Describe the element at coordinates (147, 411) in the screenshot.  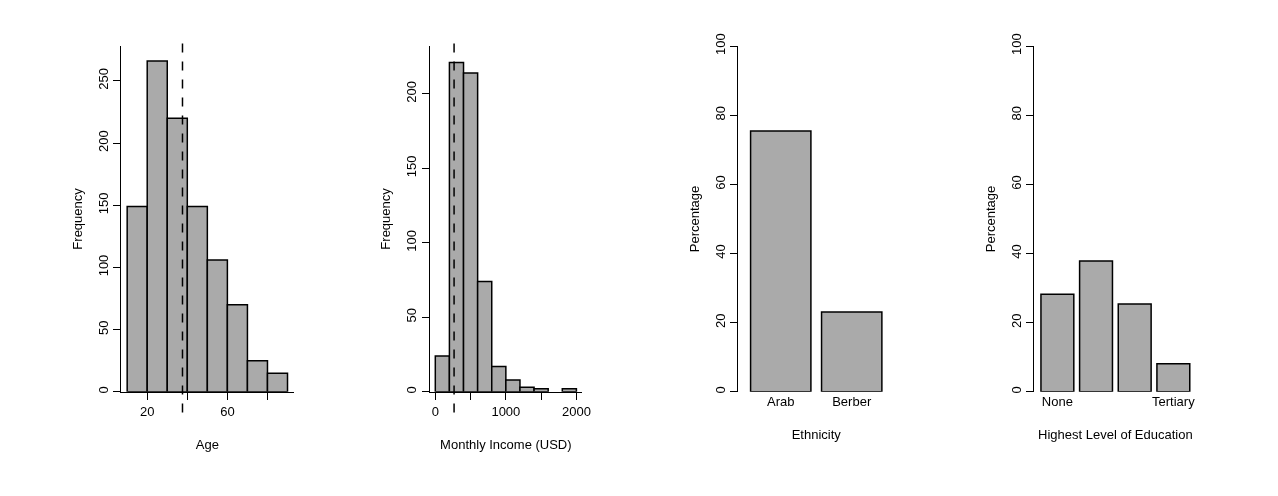
I see `x-tick-label: 20` at that location.